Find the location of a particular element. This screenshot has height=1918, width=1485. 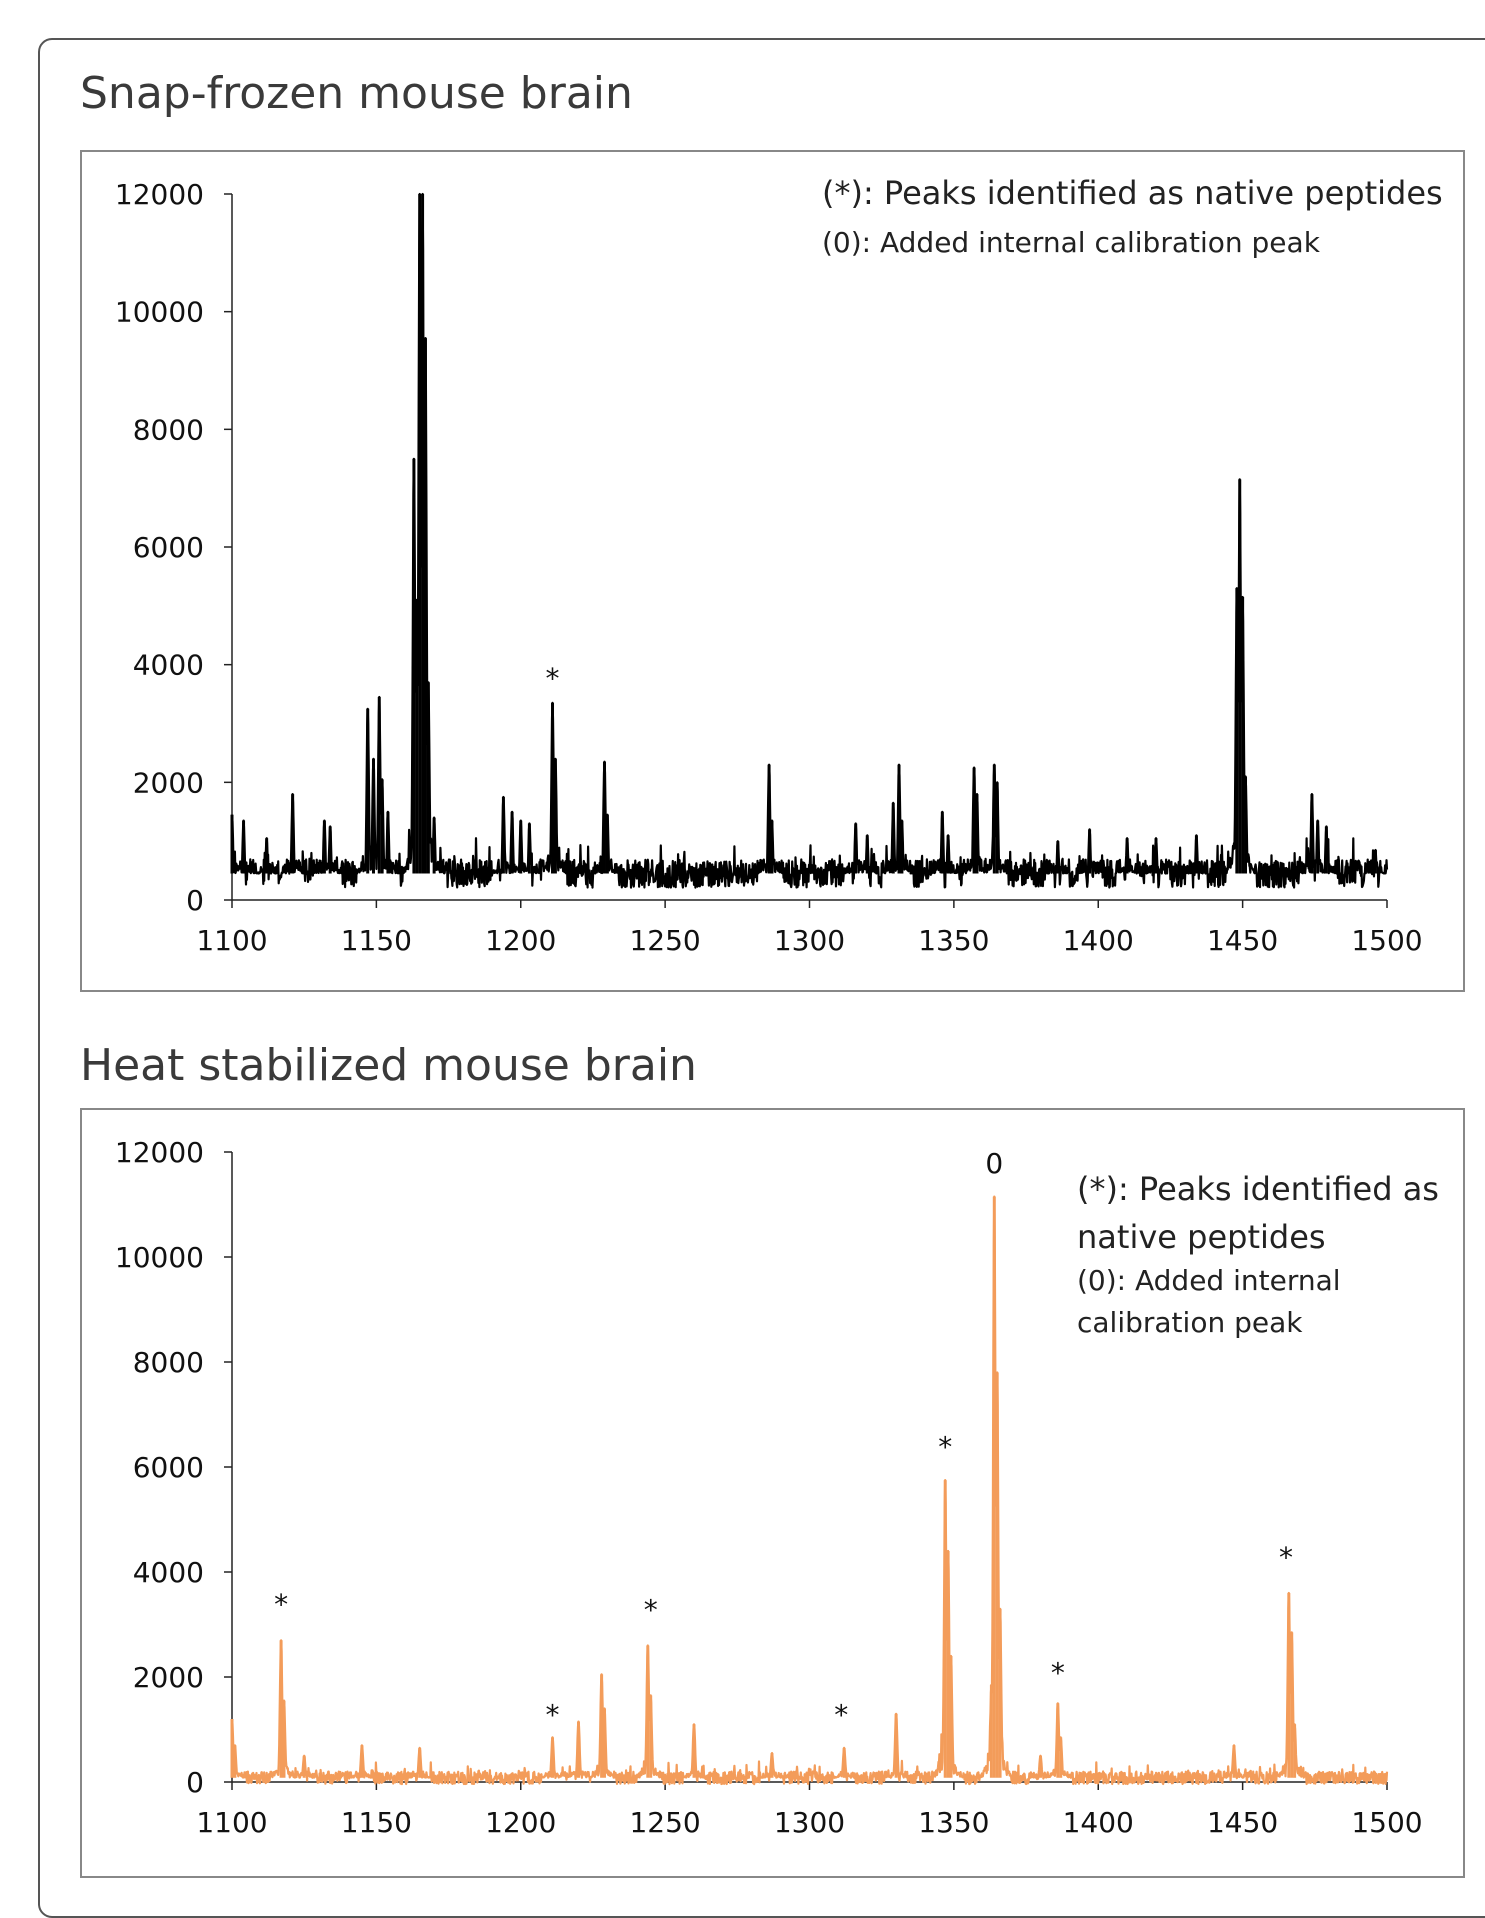

legend-line: (*): Peaks identified as is located at coordinates (1258, 1189).